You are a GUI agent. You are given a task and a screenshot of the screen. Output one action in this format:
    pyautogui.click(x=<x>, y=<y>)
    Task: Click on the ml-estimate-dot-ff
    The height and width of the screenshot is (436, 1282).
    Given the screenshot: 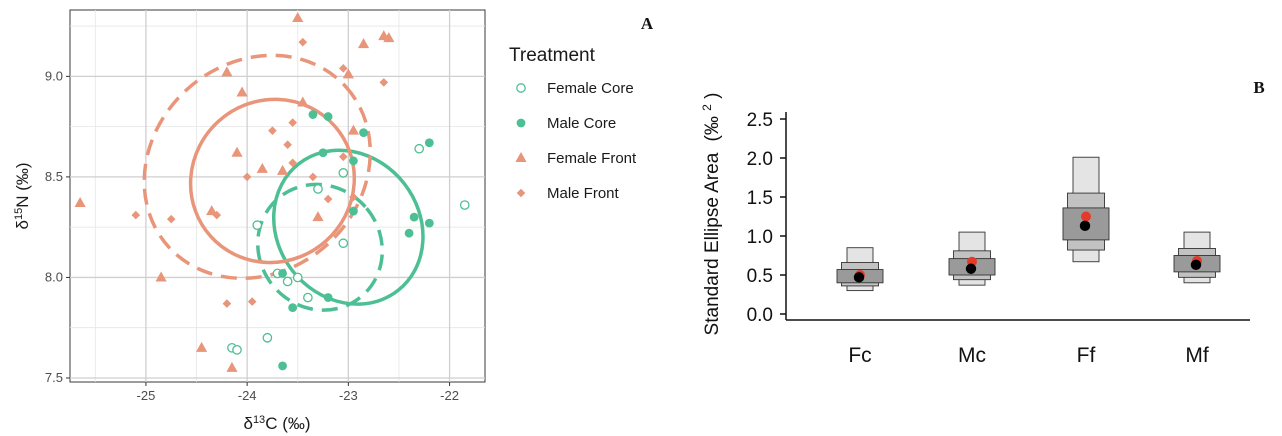 What is the action you would take?
    pyautogui.click(x=1086, y=216)
    